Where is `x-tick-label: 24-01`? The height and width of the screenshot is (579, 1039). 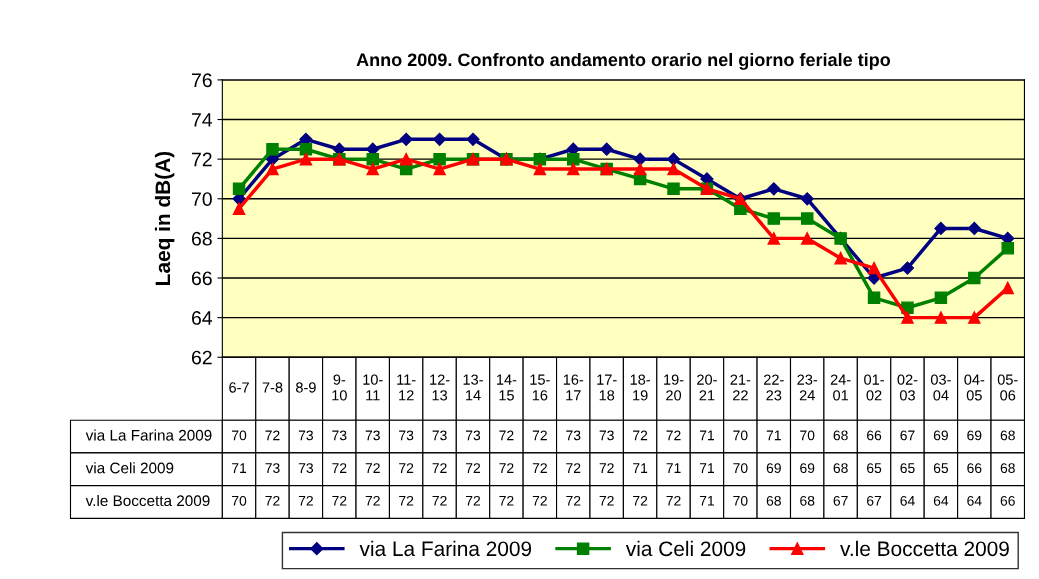
x-tick-label: 24-01 is located at coordinates (840, 387).